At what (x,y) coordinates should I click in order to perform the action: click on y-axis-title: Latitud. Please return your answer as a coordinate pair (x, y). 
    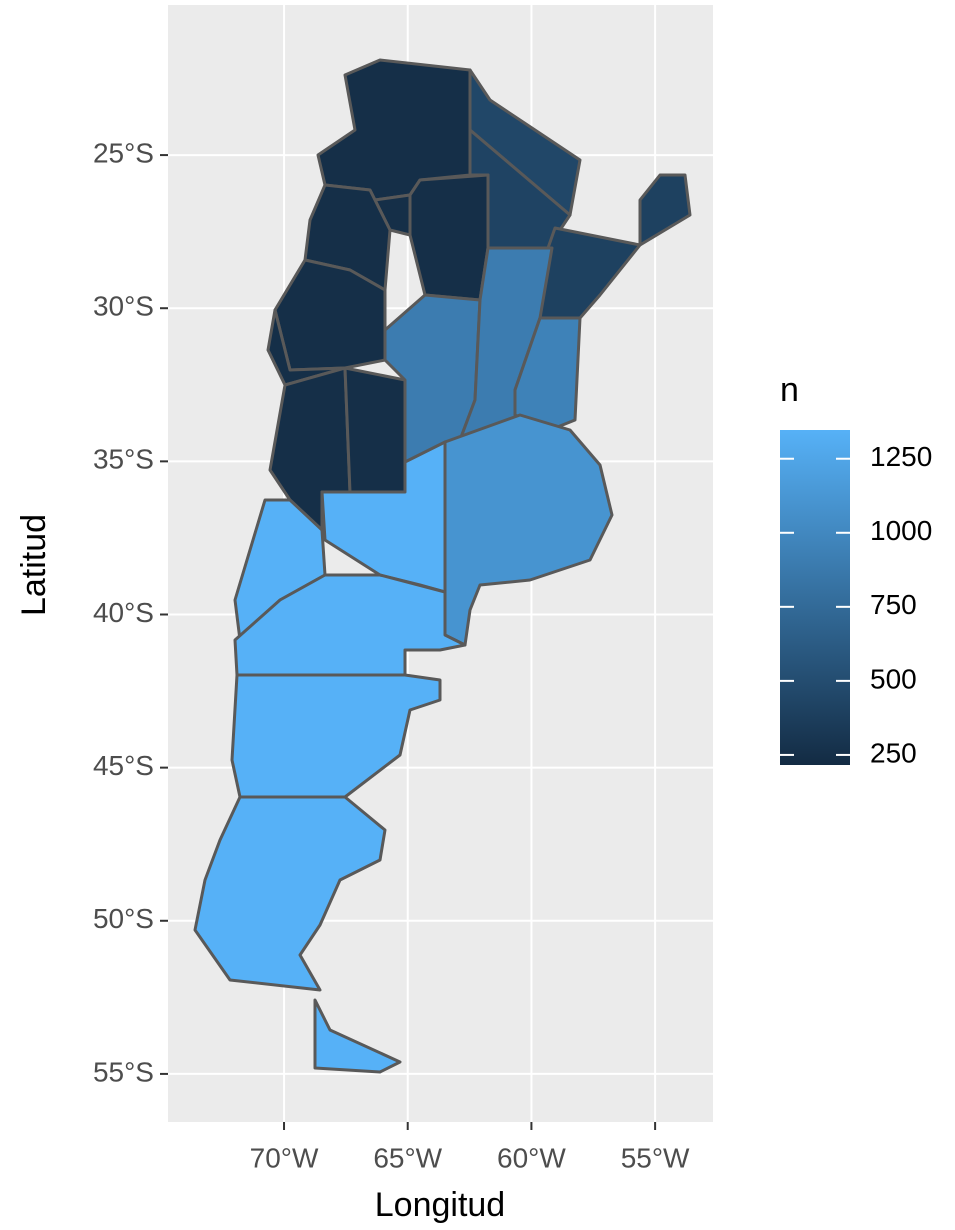
    Looking at the image, I should click on (34, 565).